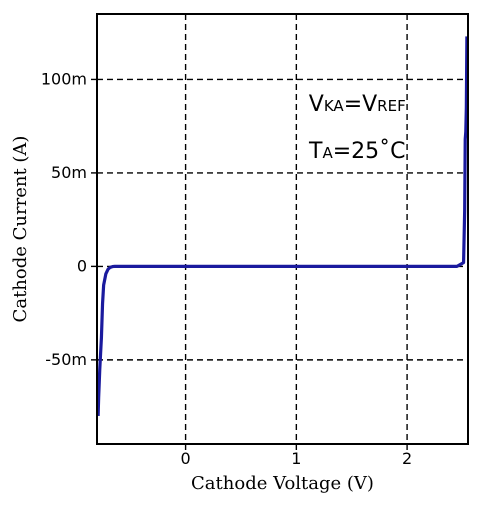 This screenshot has width=481, height=507. Describe the element at coordinates (82, 265) in the screenshot. I see `y-tick-label: 0` at that location.